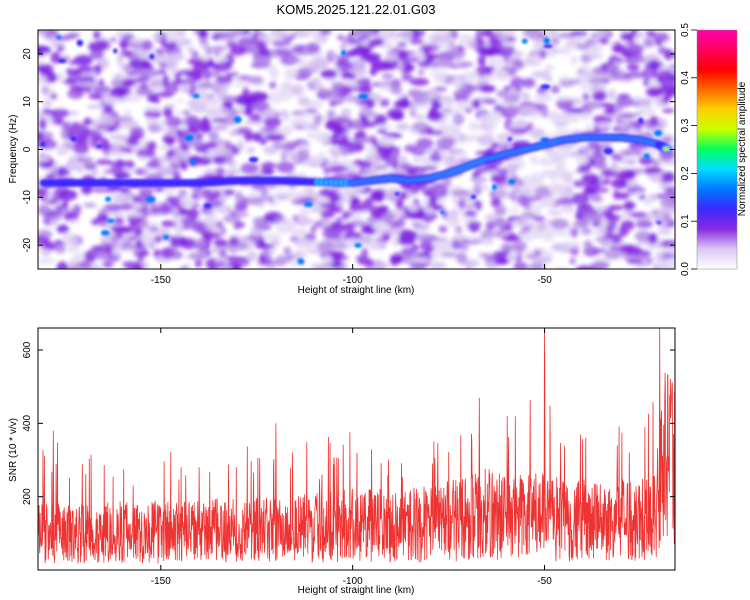 This screenshot has height=600, width=750. What do you see at coordinates (13, 149) in the screenshot?
I see `heatmap-y-label: Frequency (Hz)` at bounding box center [13, 149].